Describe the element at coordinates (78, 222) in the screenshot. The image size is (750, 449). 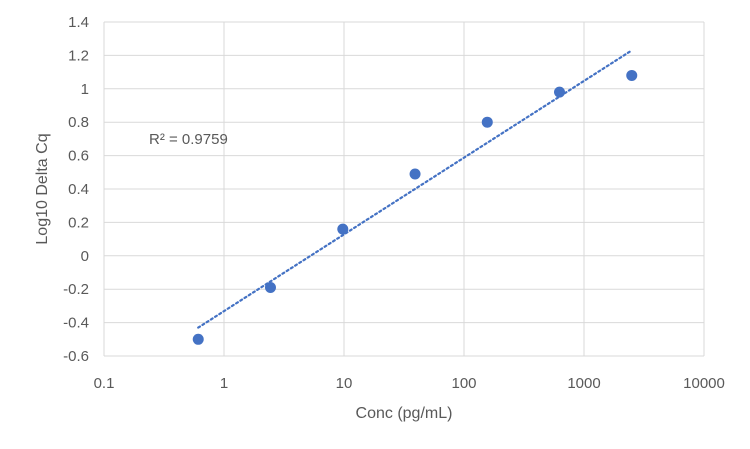
I see `y-tick-label: 0.2` at that location.